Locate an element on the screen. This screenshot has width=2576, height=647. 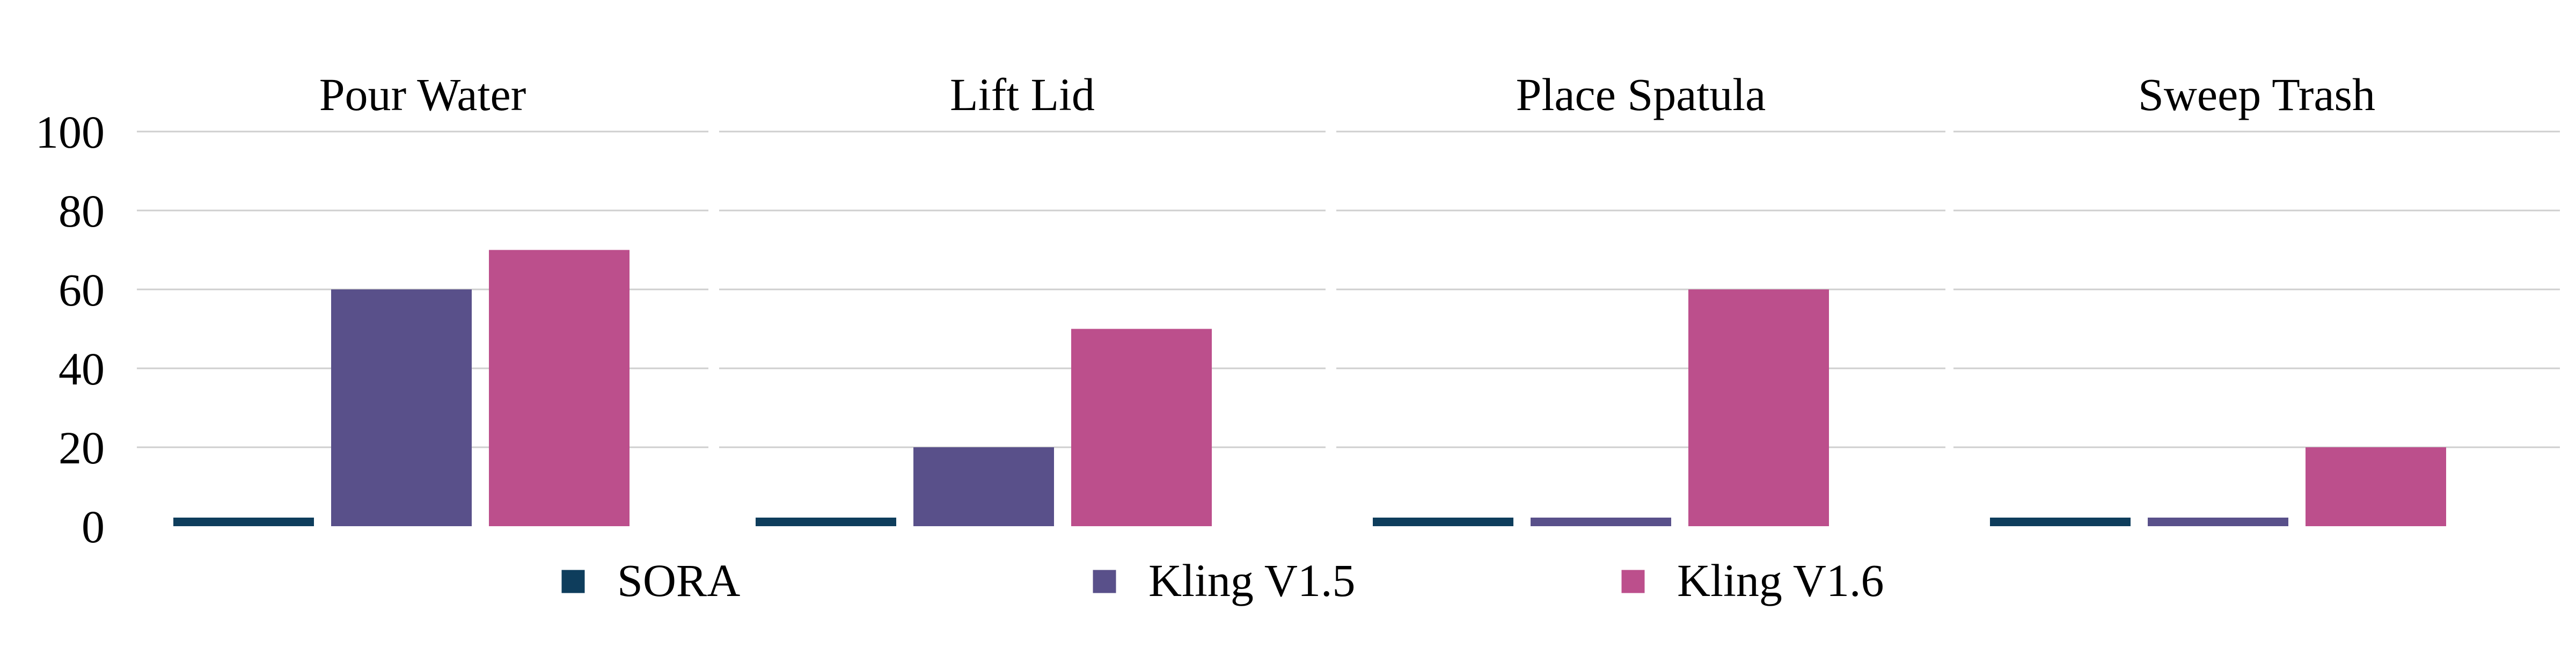
legend-label-2: Kling V1.5 is located at coordinates (1251, 580).